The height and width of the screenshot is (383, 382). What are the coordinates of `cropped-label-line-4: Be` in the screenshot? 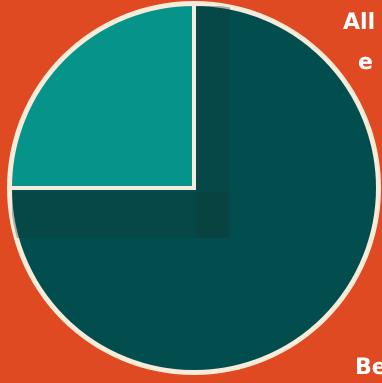 It's located at (368, 367).